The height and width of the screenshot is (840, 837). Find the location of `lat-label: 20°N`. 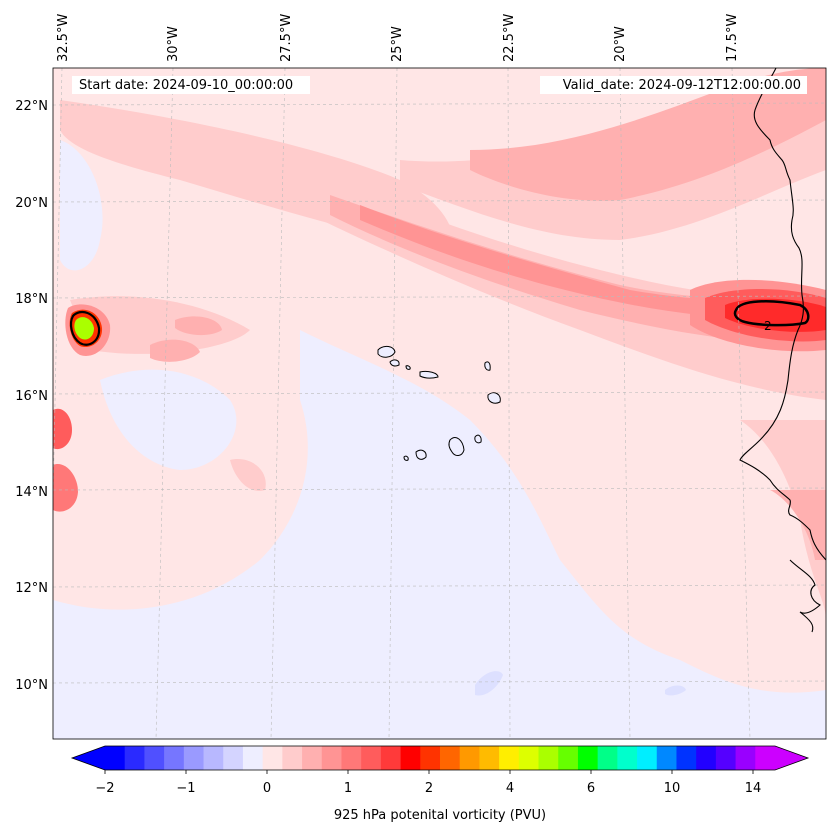

lat-label: 20°N is located at coordinates (31, 203).